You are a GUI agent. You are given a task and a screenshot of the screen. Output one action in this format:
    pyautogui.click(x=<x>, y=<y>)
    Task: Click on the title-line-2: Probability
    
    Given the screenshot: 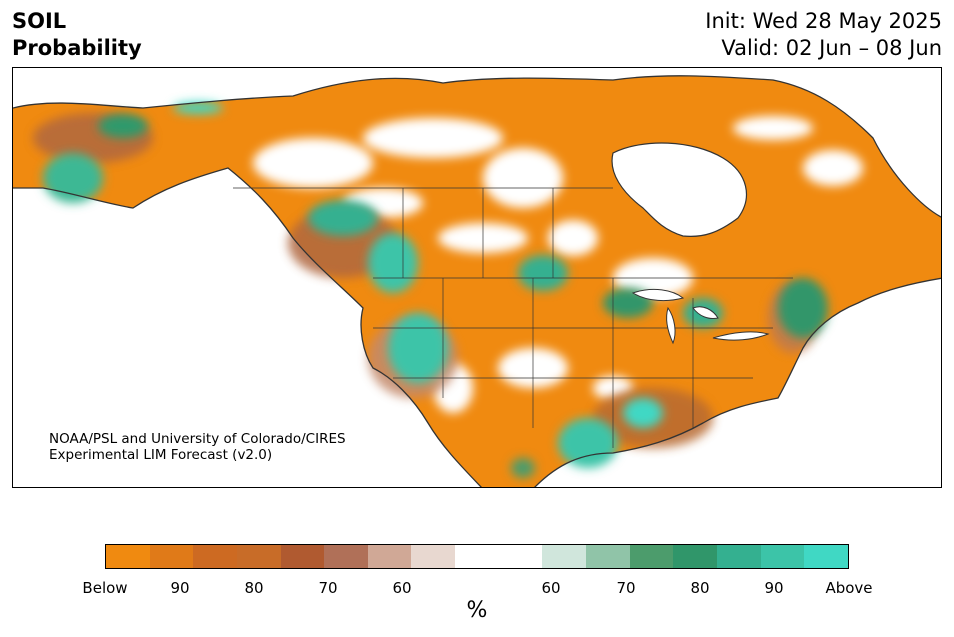 What is the action you would take?
    pyautogui.click(x=77, y=48)
    